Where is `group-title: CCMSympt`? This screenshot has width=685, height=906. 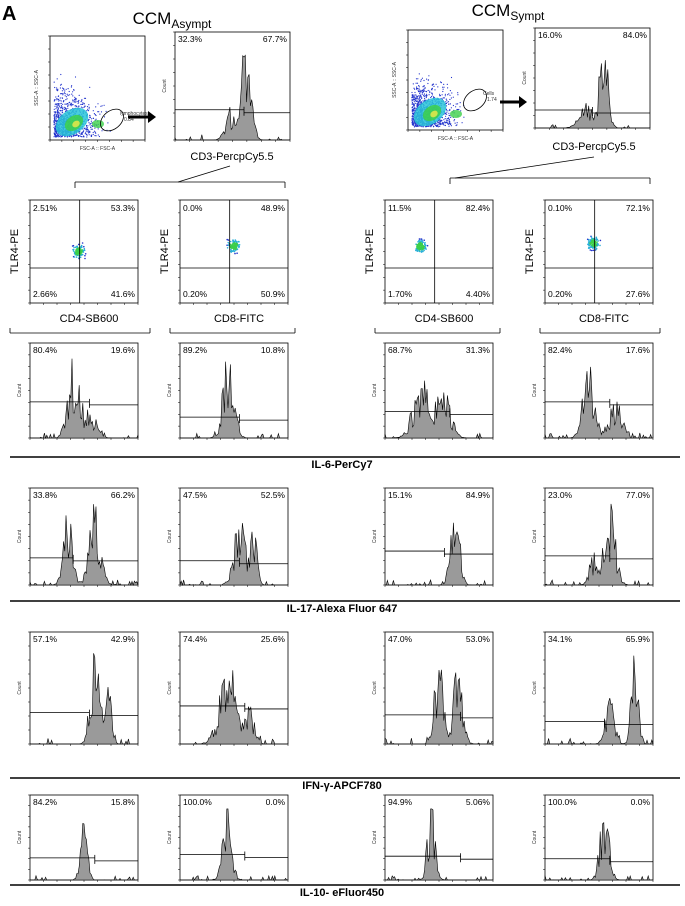 group-title: CCMSympt is located at coordinates (508, 12).